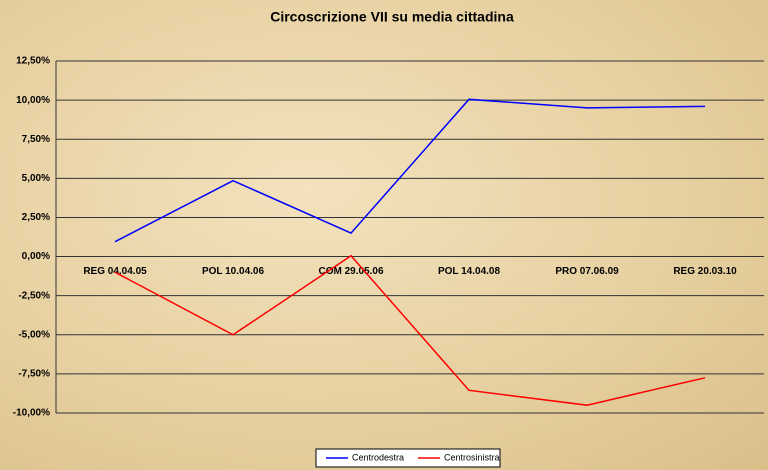 Image resolution: width=768 pixels, height=470 pixels. Describe the element at coordinates (115, 271) in the screenshot. I see `x-tick-label: REG 04.04.05` at that location.